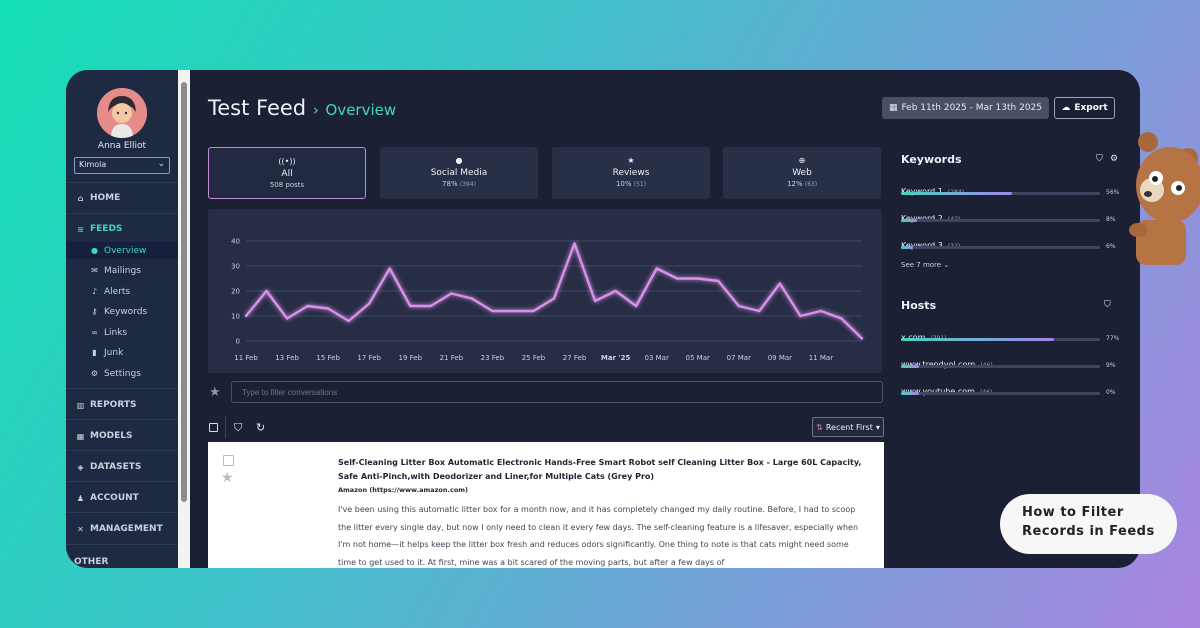 Image resolution: width=1200 pixels, height=628 pixels. What do you see at coordinates (122, 146) in the screenshot?
I see `user-name: Anna Elliot` at bounding box center [122, 146].